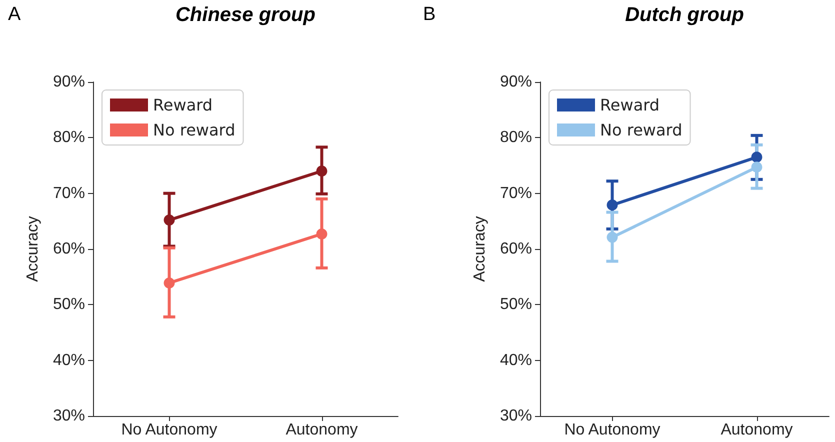 The height and width of the screenshot is (442, 835). Describe the element at coordinates (684, 15) in the screenshot. I see `chart-title: Dutch group` at that location.